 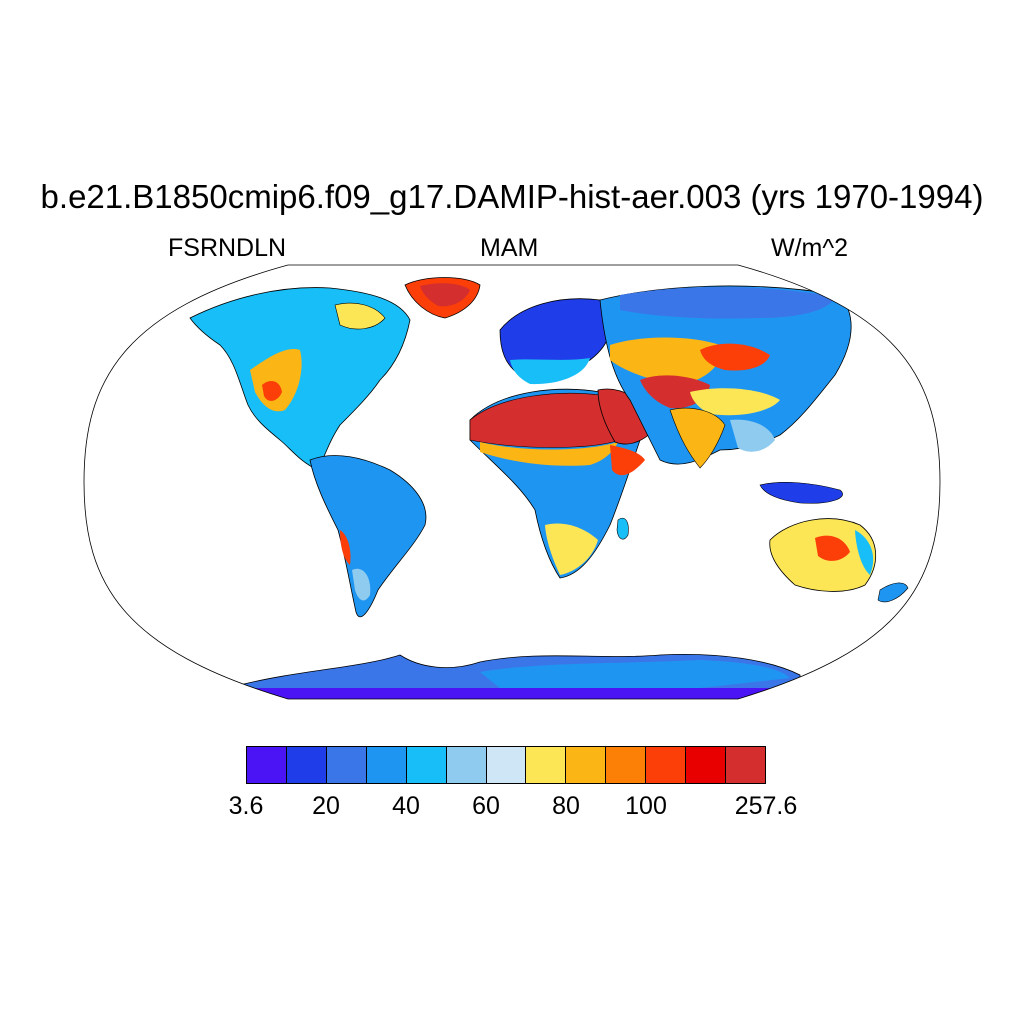 I want to click on region-europe, so click(x=555, y=337).